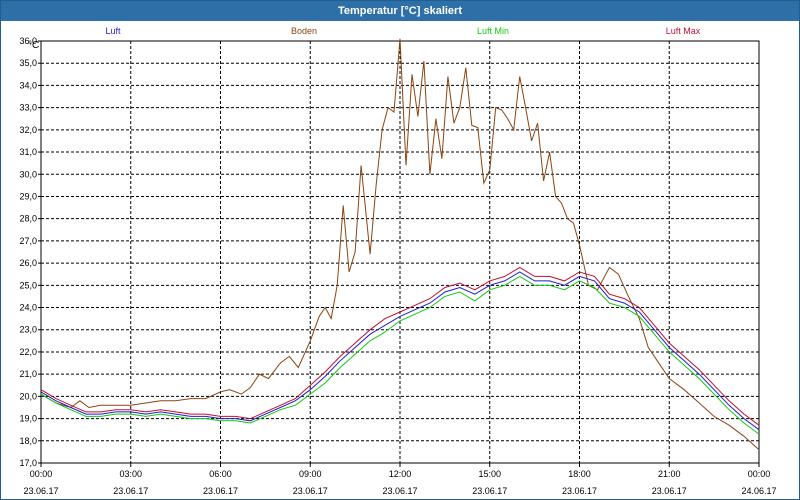  I want to click on x-tick-time-label: 09:00, so click(310, 474).